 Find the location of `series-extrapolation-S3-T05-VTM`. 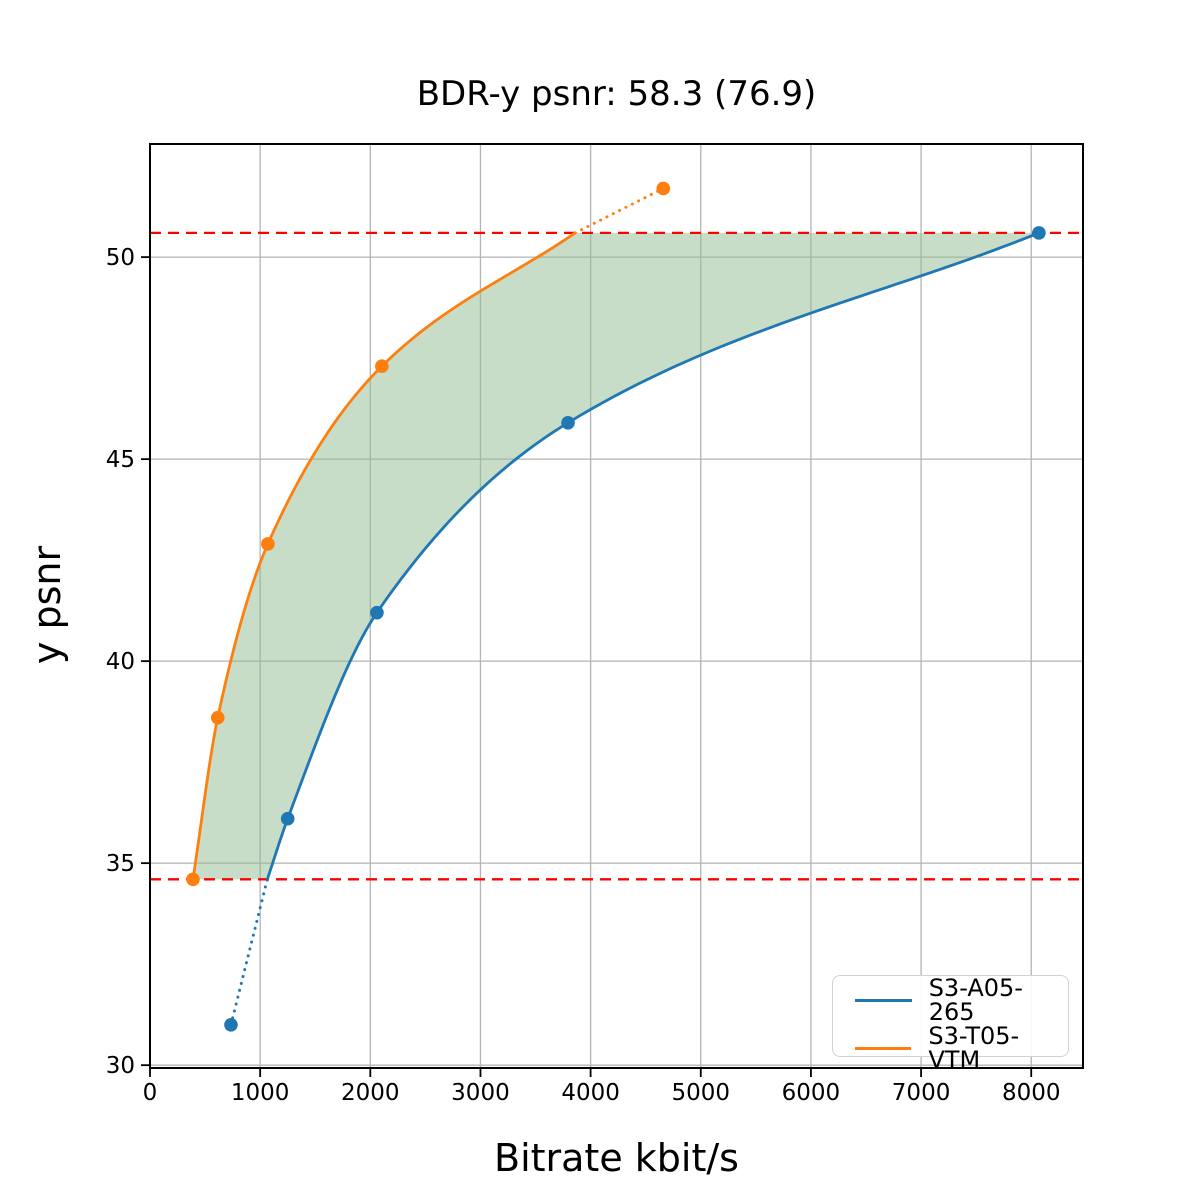

series-extrapolation-S3-T05-VTM is located at coordinates (619, 210).